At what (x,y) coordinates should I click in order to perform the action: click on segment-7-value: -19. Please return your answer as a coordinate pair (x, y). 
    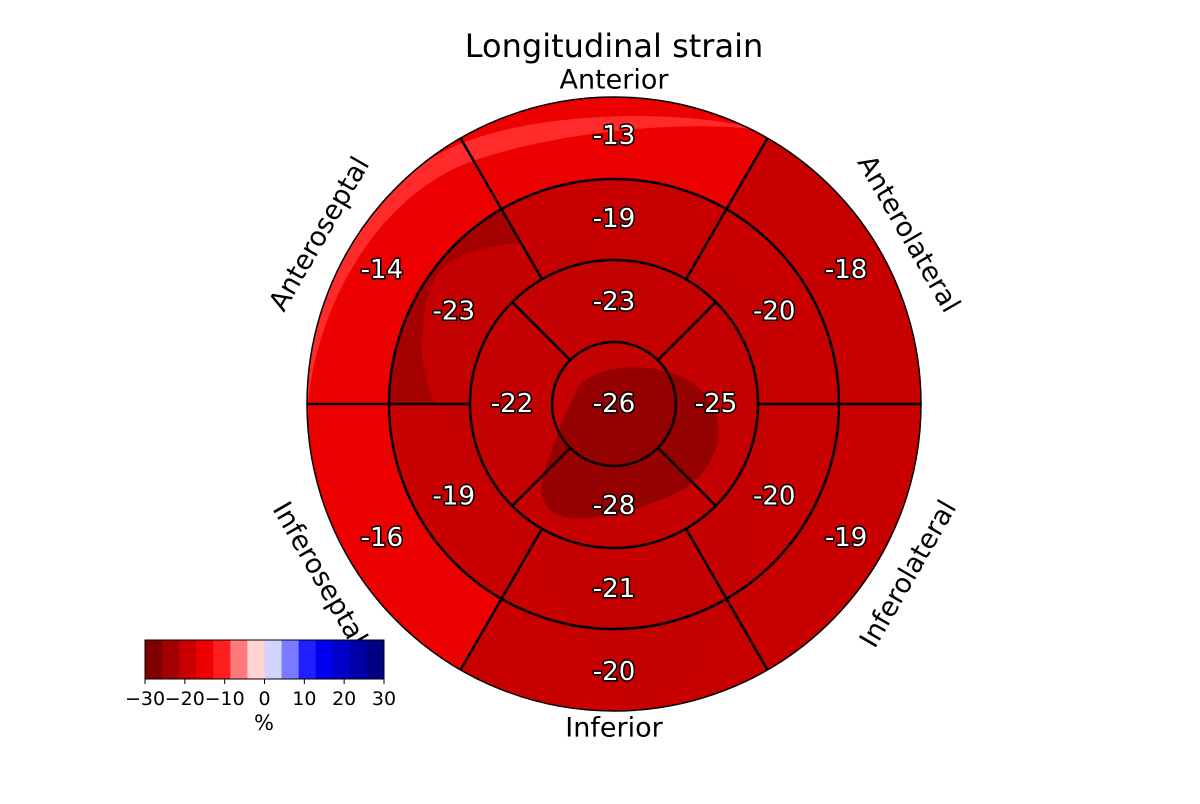
    Looking at the image, I should click on (614, 219).